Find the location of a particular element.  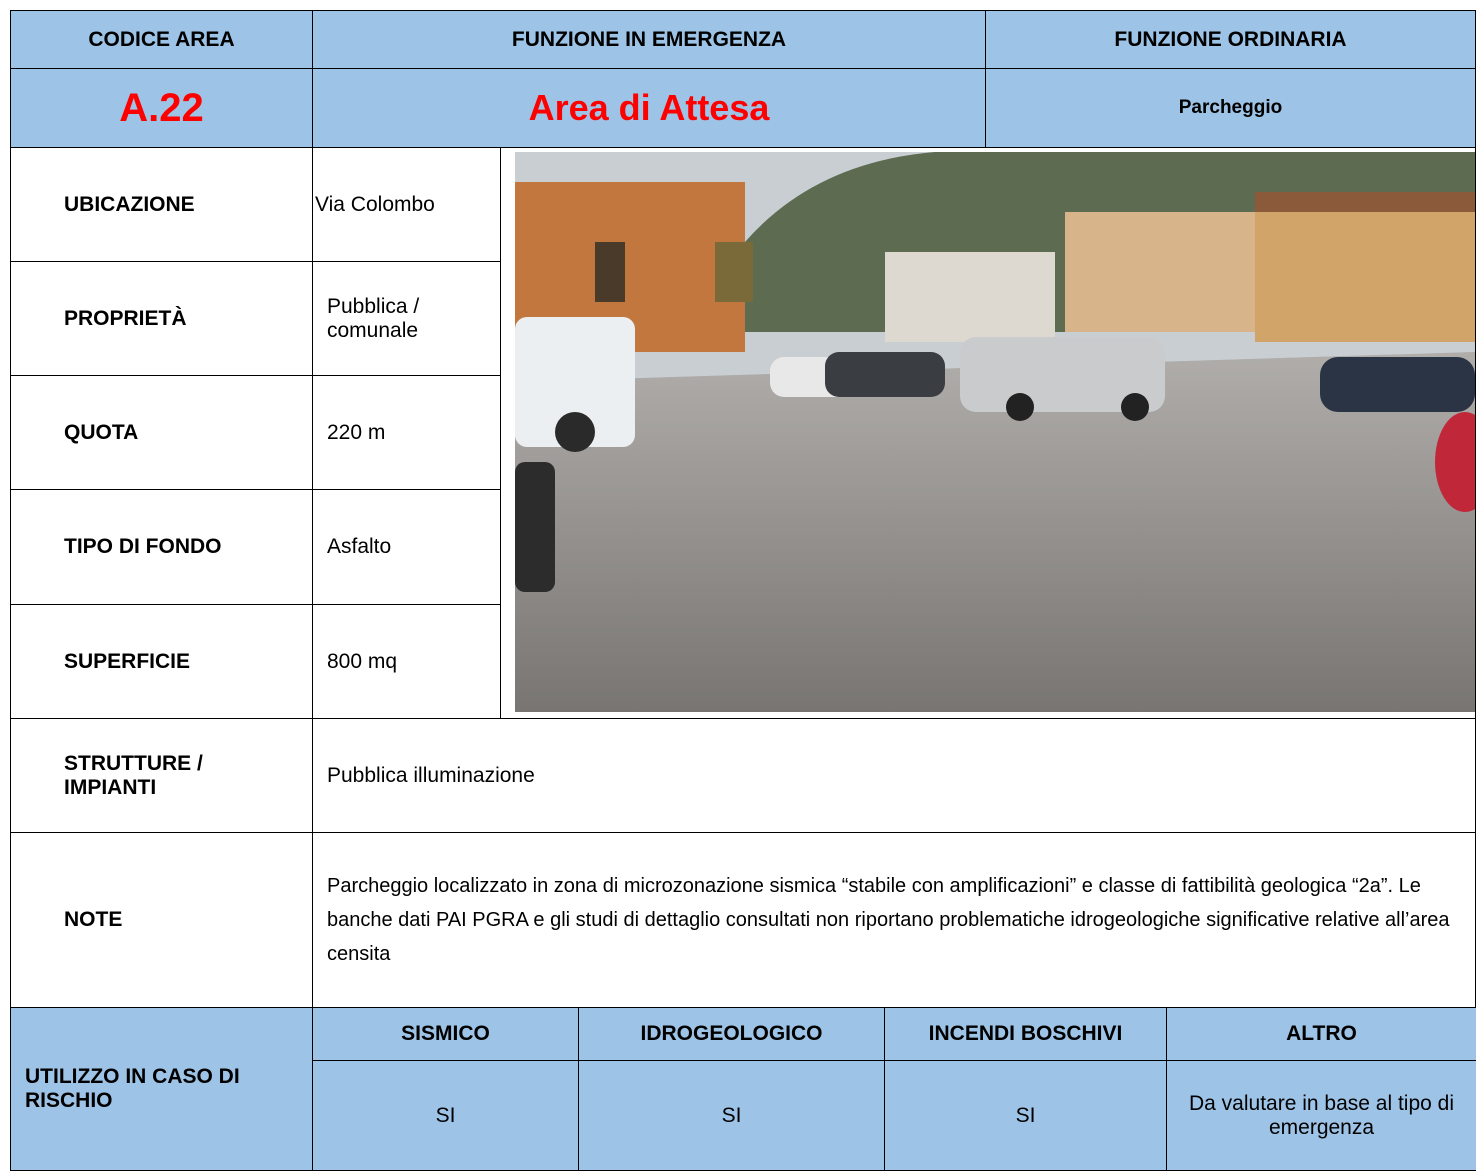

funzione-emergenza-text: Area di Attesa is located at coordinates (649, 107).